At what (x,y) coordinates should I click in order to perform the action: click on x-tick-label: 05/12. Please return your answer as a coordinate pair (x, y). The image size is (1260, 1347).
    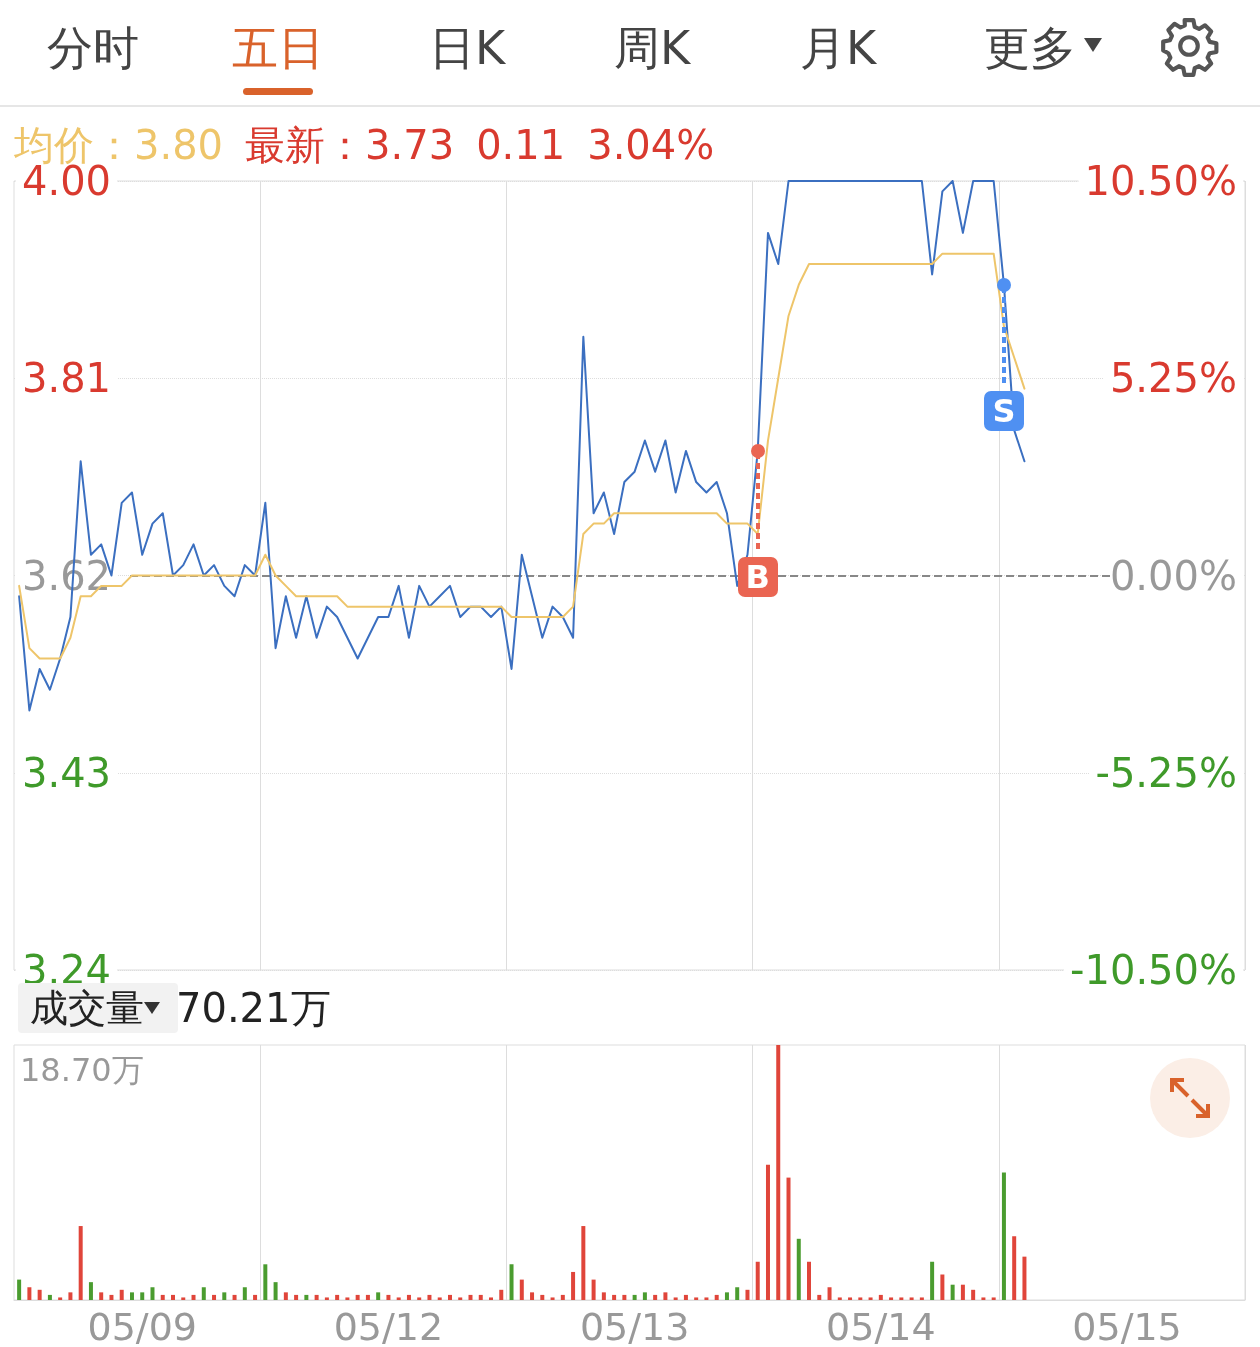
    Looking at the image, I should click on (388, 1326).